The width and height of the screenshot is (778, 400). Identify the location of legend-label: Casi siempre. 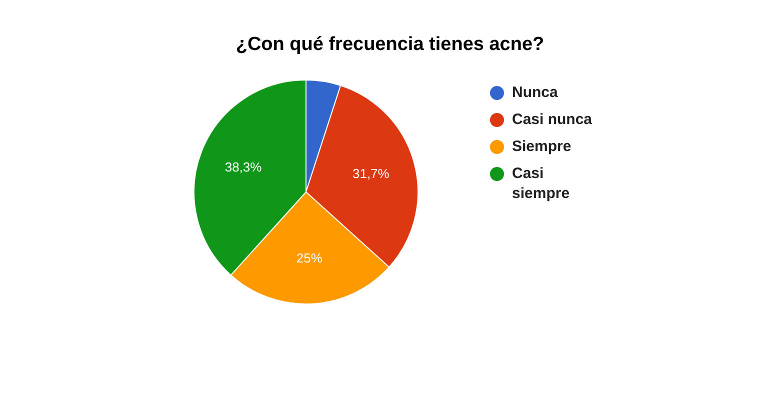
(541, 183).